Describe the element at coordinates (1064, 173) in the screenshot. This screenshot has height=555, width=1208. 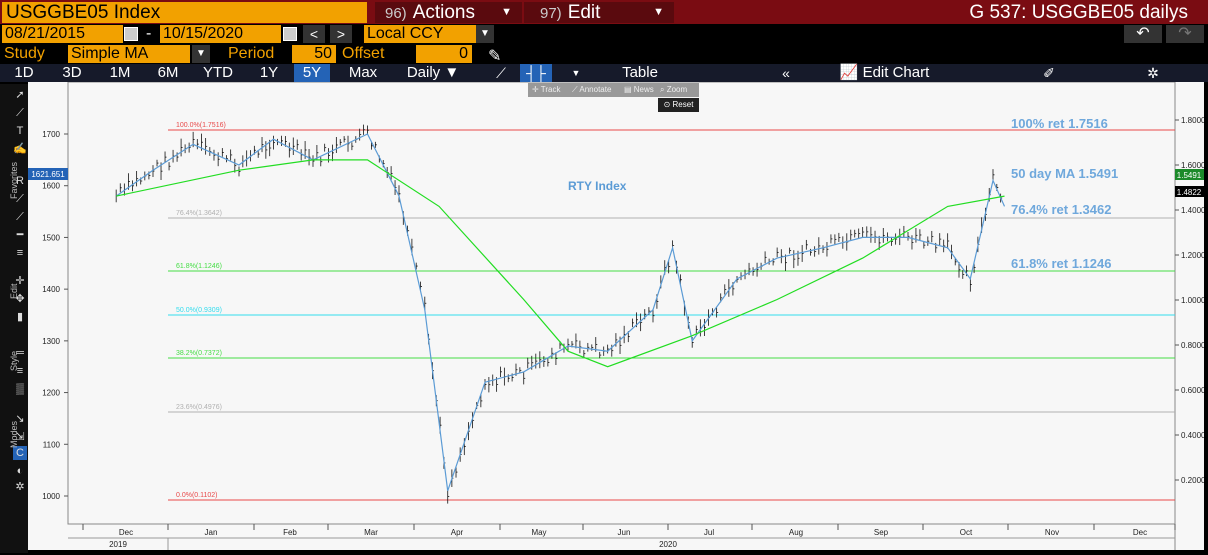
I see `chart-annotation: 50 day MA 1.5491` at that location.